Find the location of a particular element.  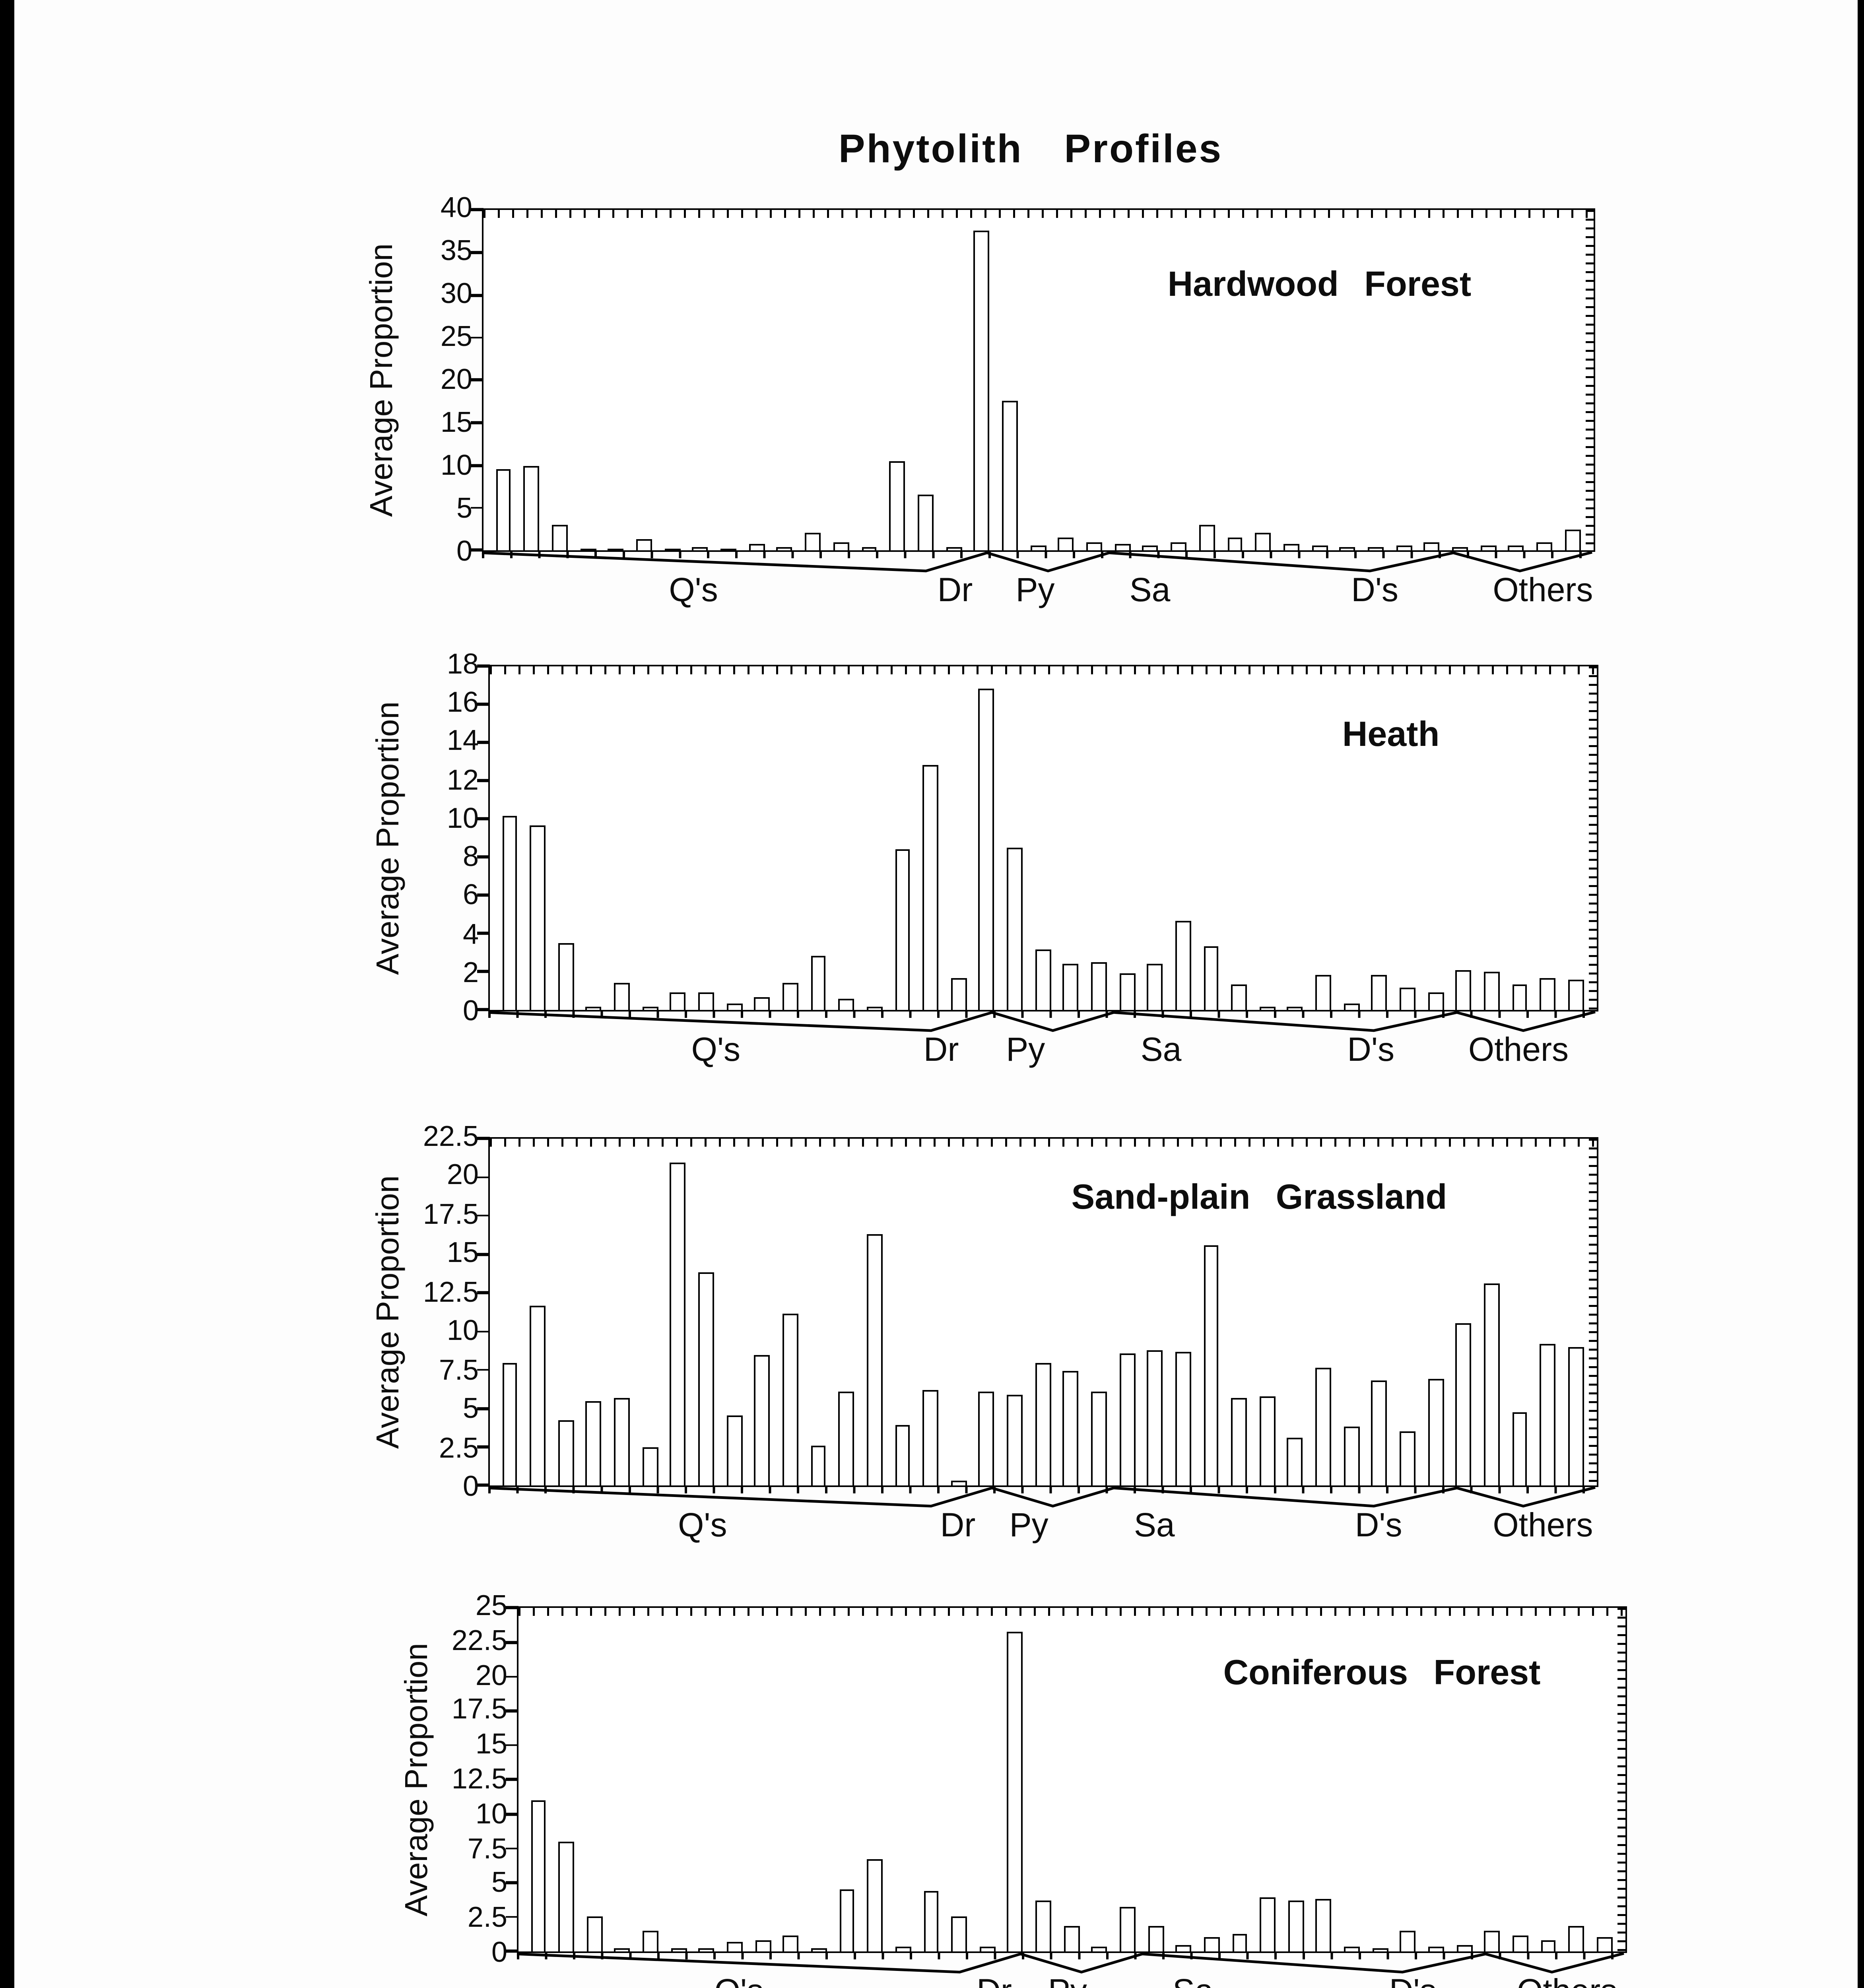

y-tick-label: 2.5 is located at coordinates (459, 1447).